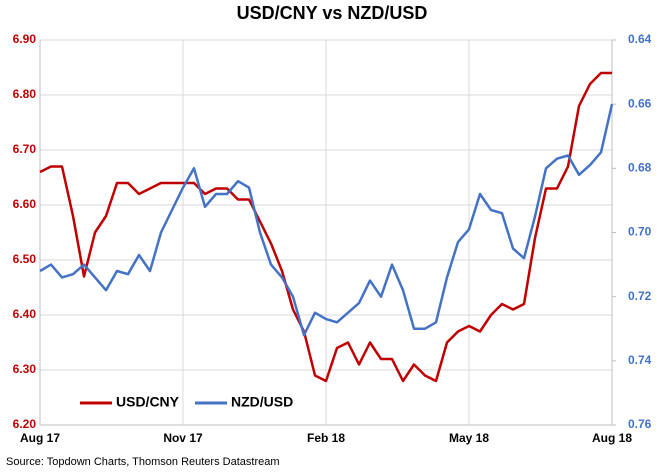 The width and height of the screenshot is (665, 474). I want to click on y2-tick-label: 0.64, so click(640, 39).